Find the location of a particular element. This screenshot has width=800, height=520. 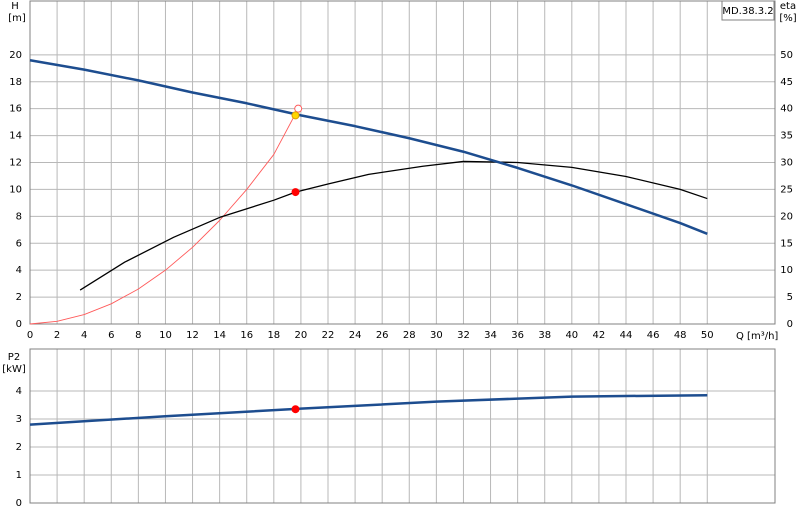

x-tick-label: 34 is located at coordinates (490, 335).